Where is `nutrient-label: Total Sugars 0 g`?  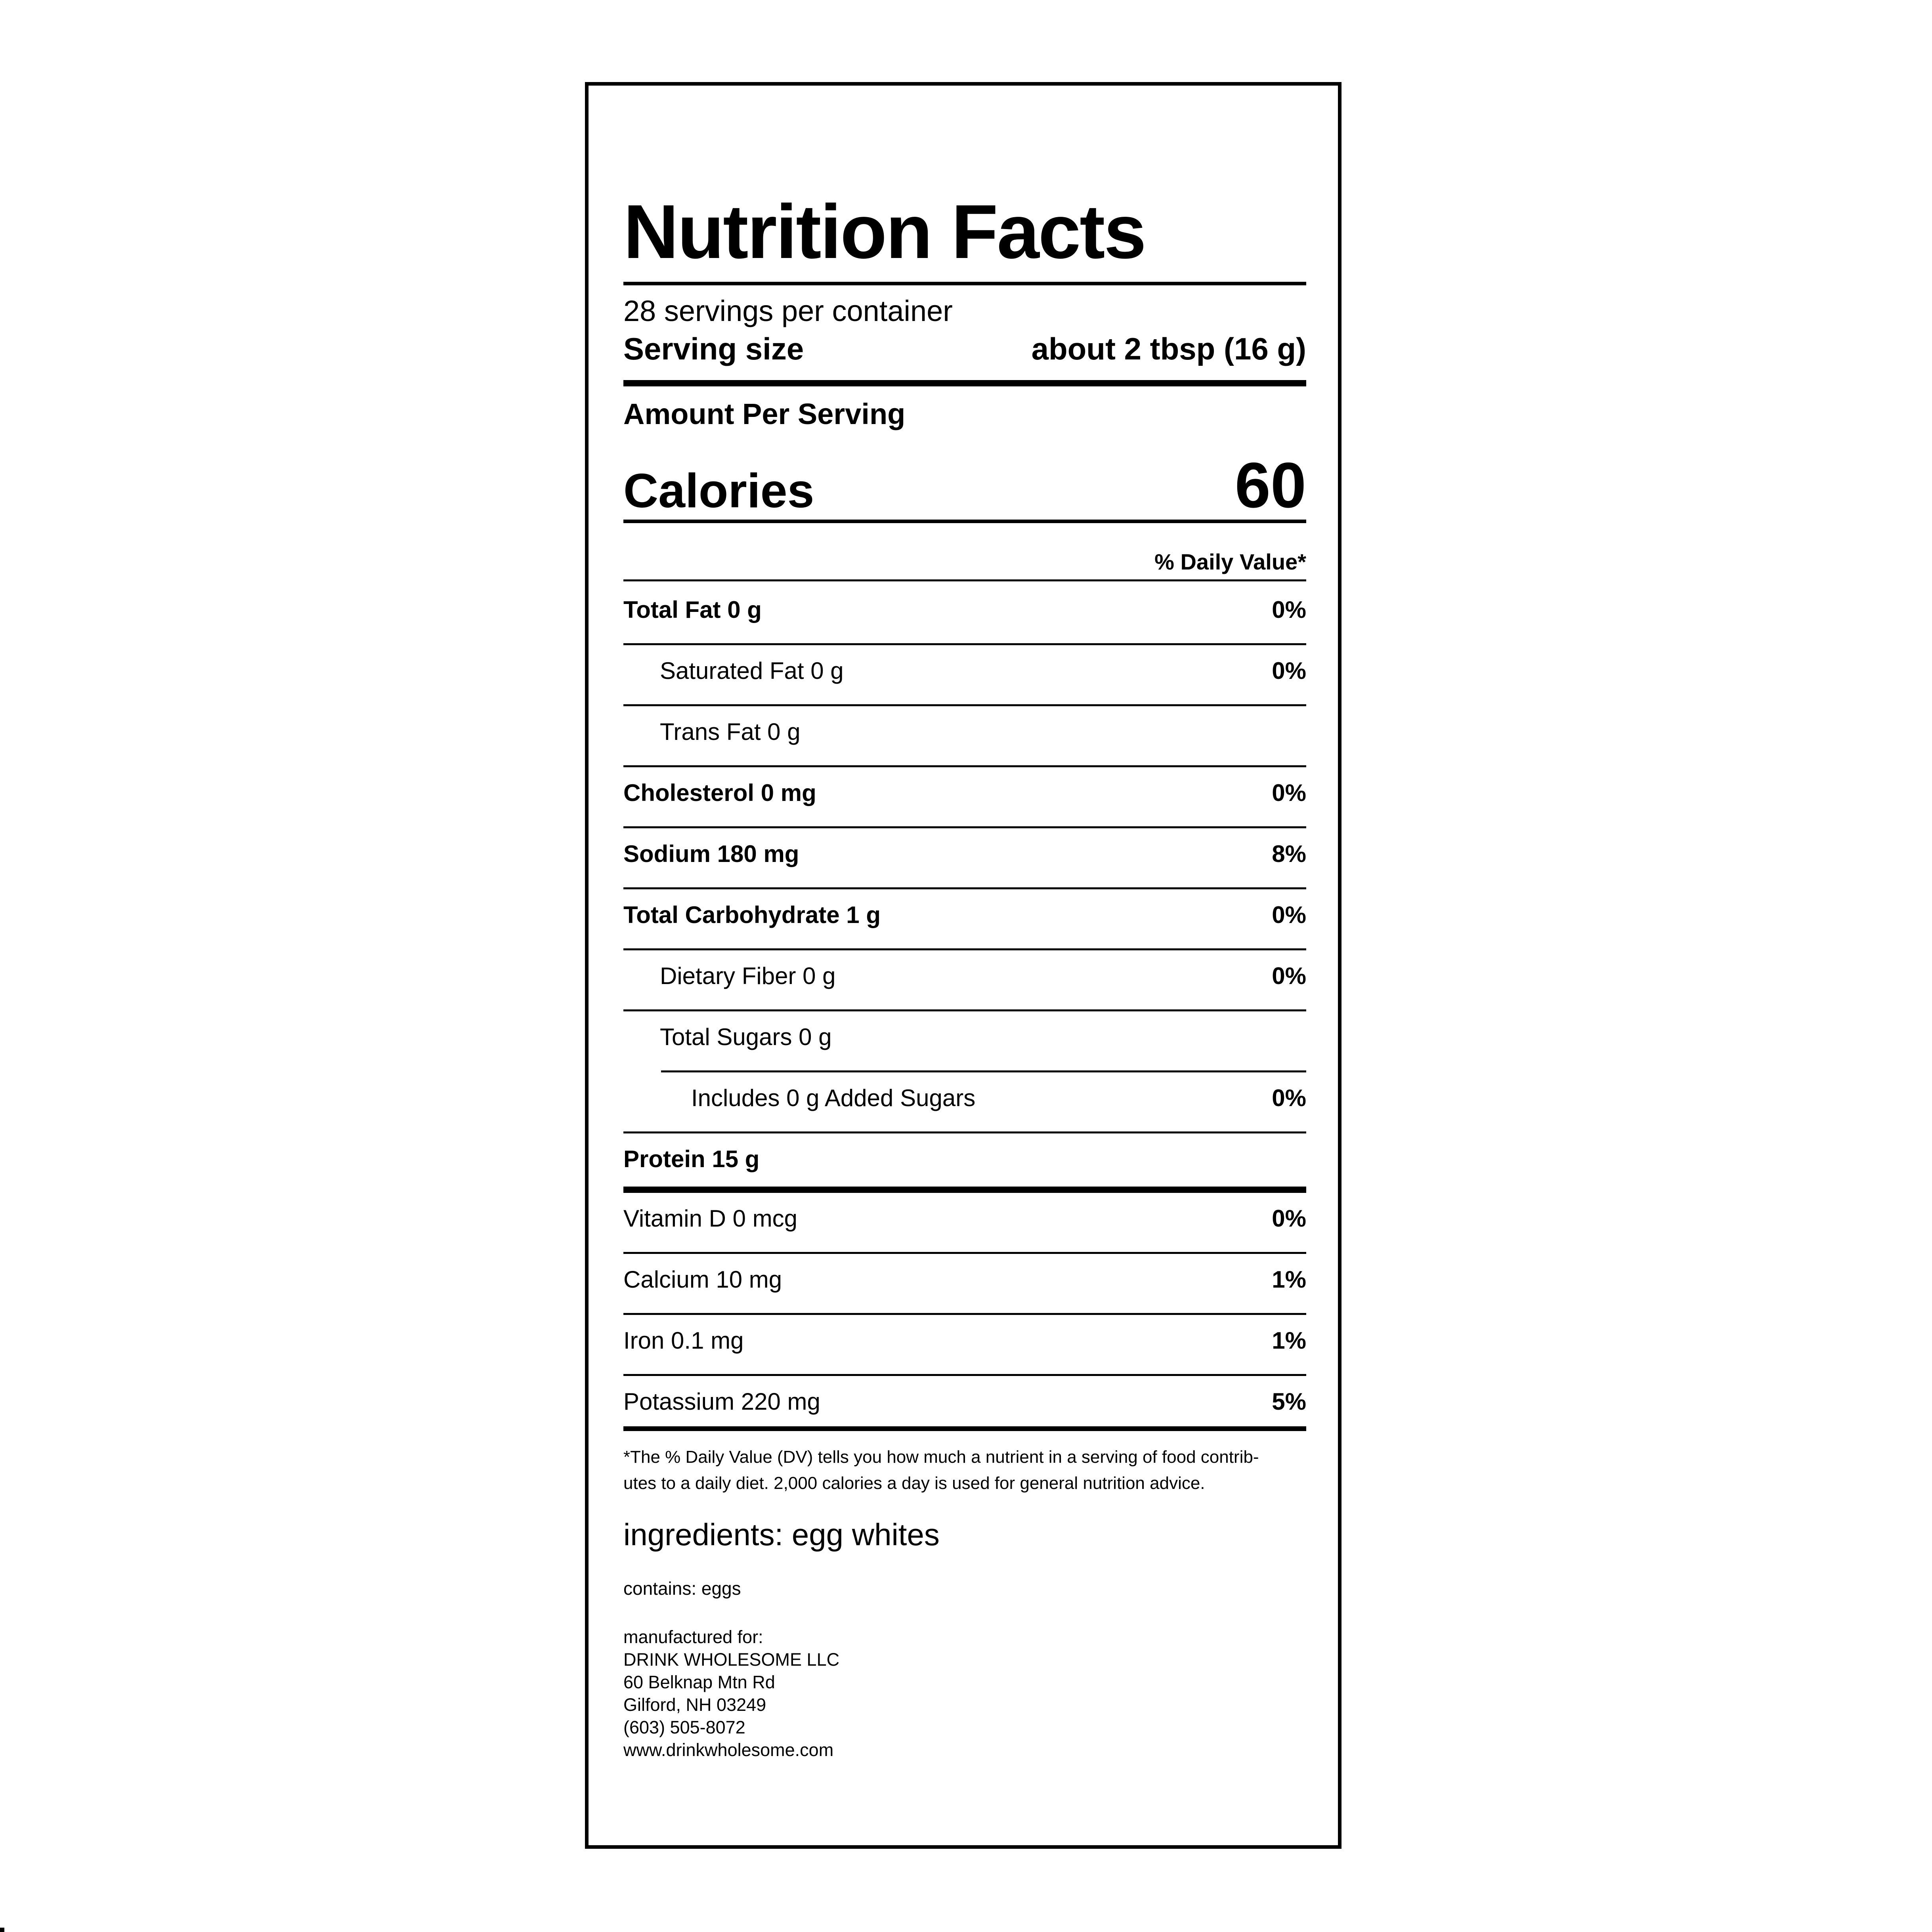 nutrient-label: Total Sugars 0 g is located at coordinates (746, 1037).